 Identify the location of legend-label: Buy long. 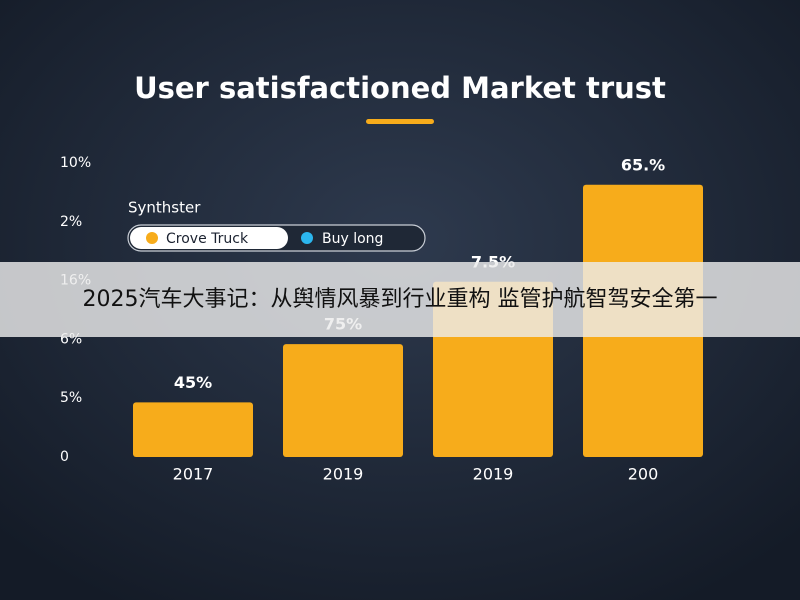
(352, 239).